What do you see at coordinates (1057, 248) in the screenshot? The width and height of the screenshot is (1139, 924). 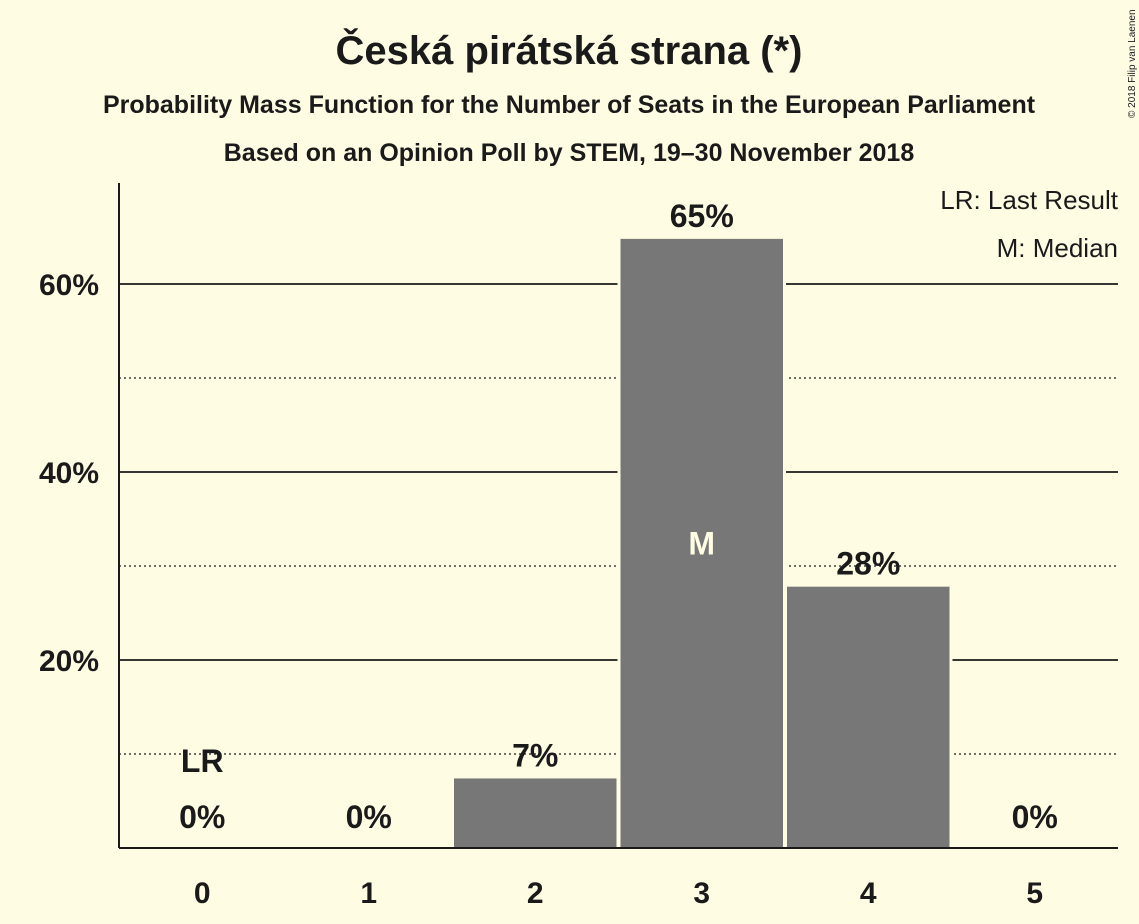 I see `legend-median: M: Median` at bounding box center [1057, 248].